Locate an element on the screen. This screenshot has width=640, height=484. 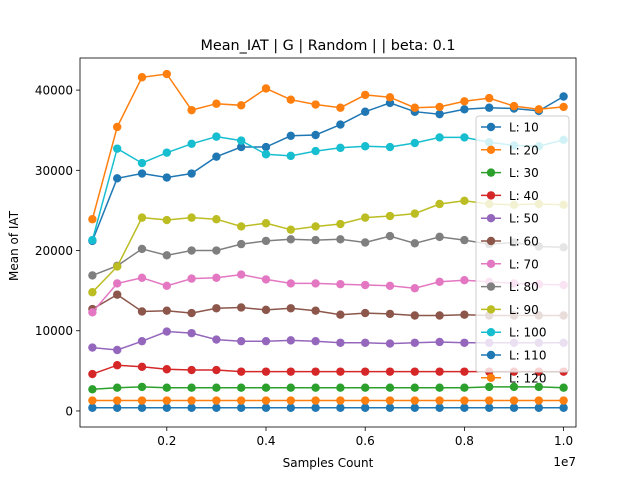
legend-label: L: 30 is located at coordinates (524, 173).